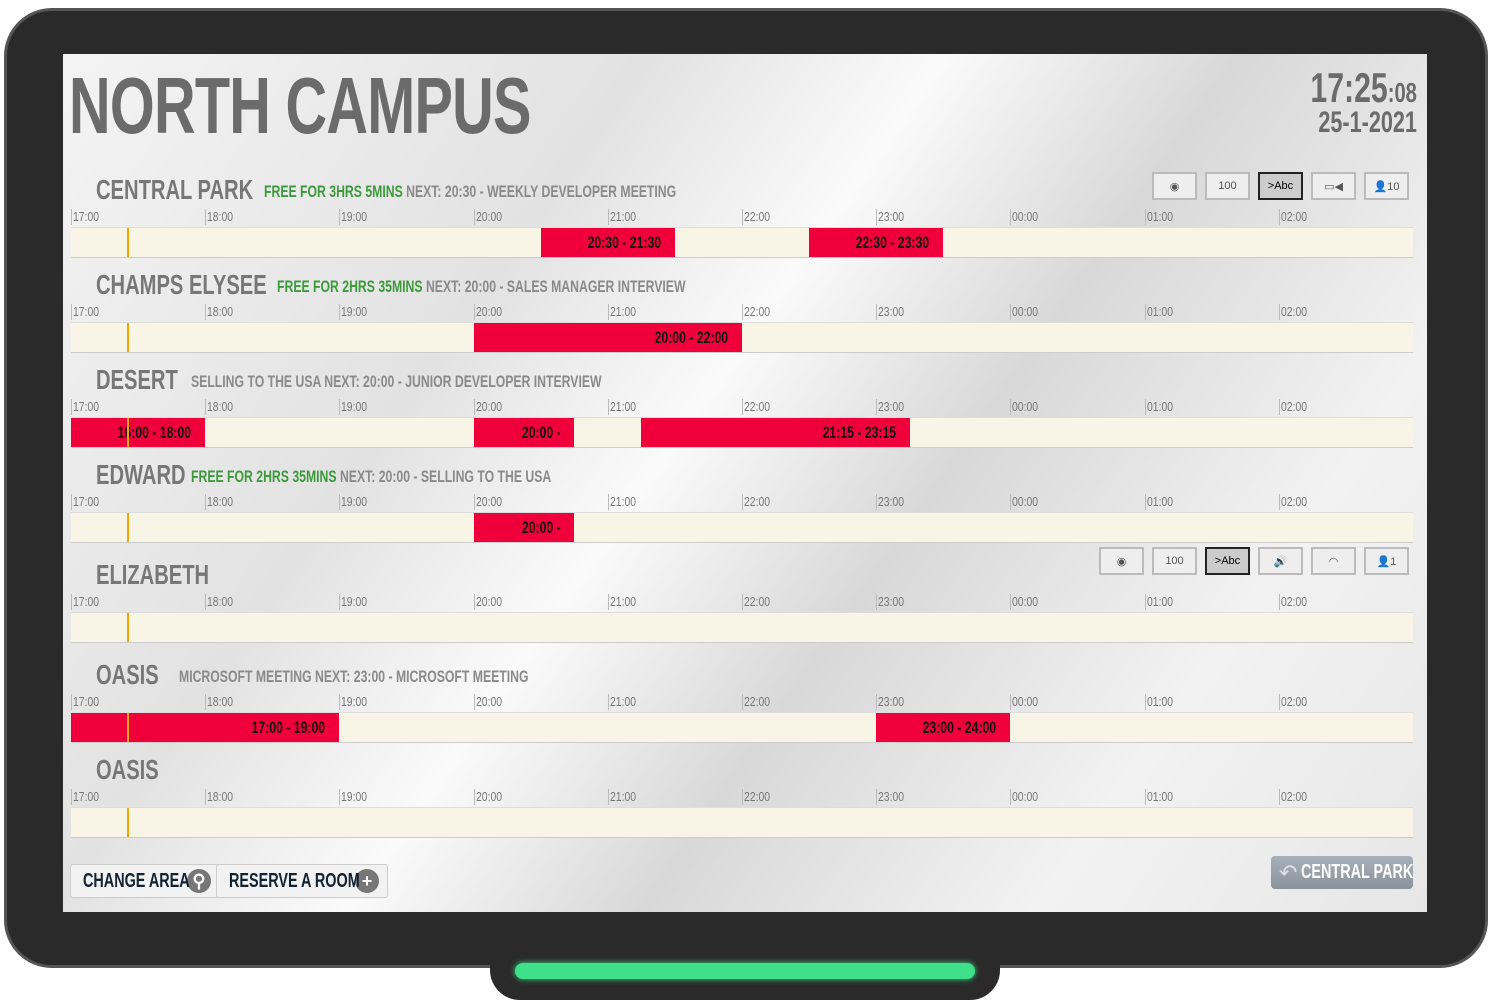  I want to click on time-hm: 17:25, so click(1349, 87).